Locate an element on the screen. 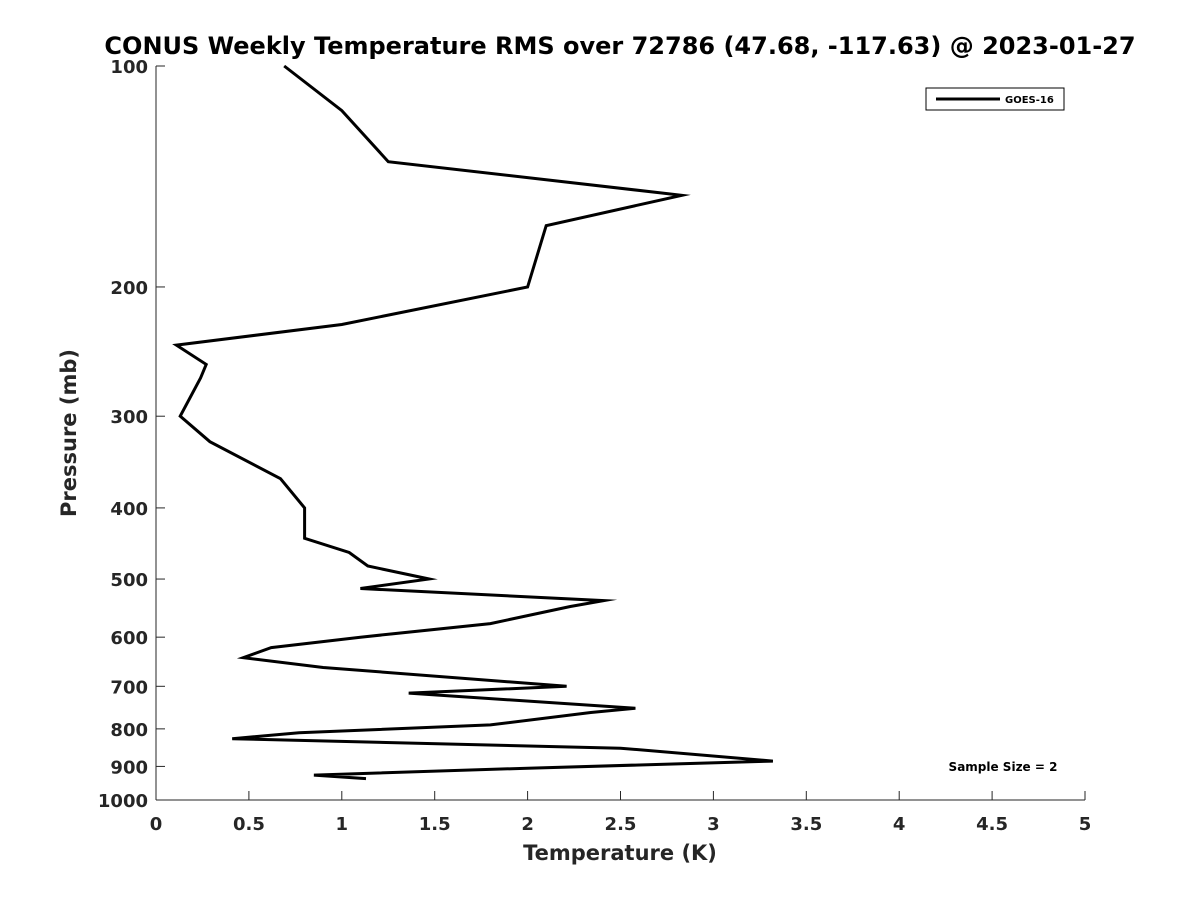 The image size is (1200, 900). y-axis-label: Pressure (mb) is located at coordinates (69, 433).